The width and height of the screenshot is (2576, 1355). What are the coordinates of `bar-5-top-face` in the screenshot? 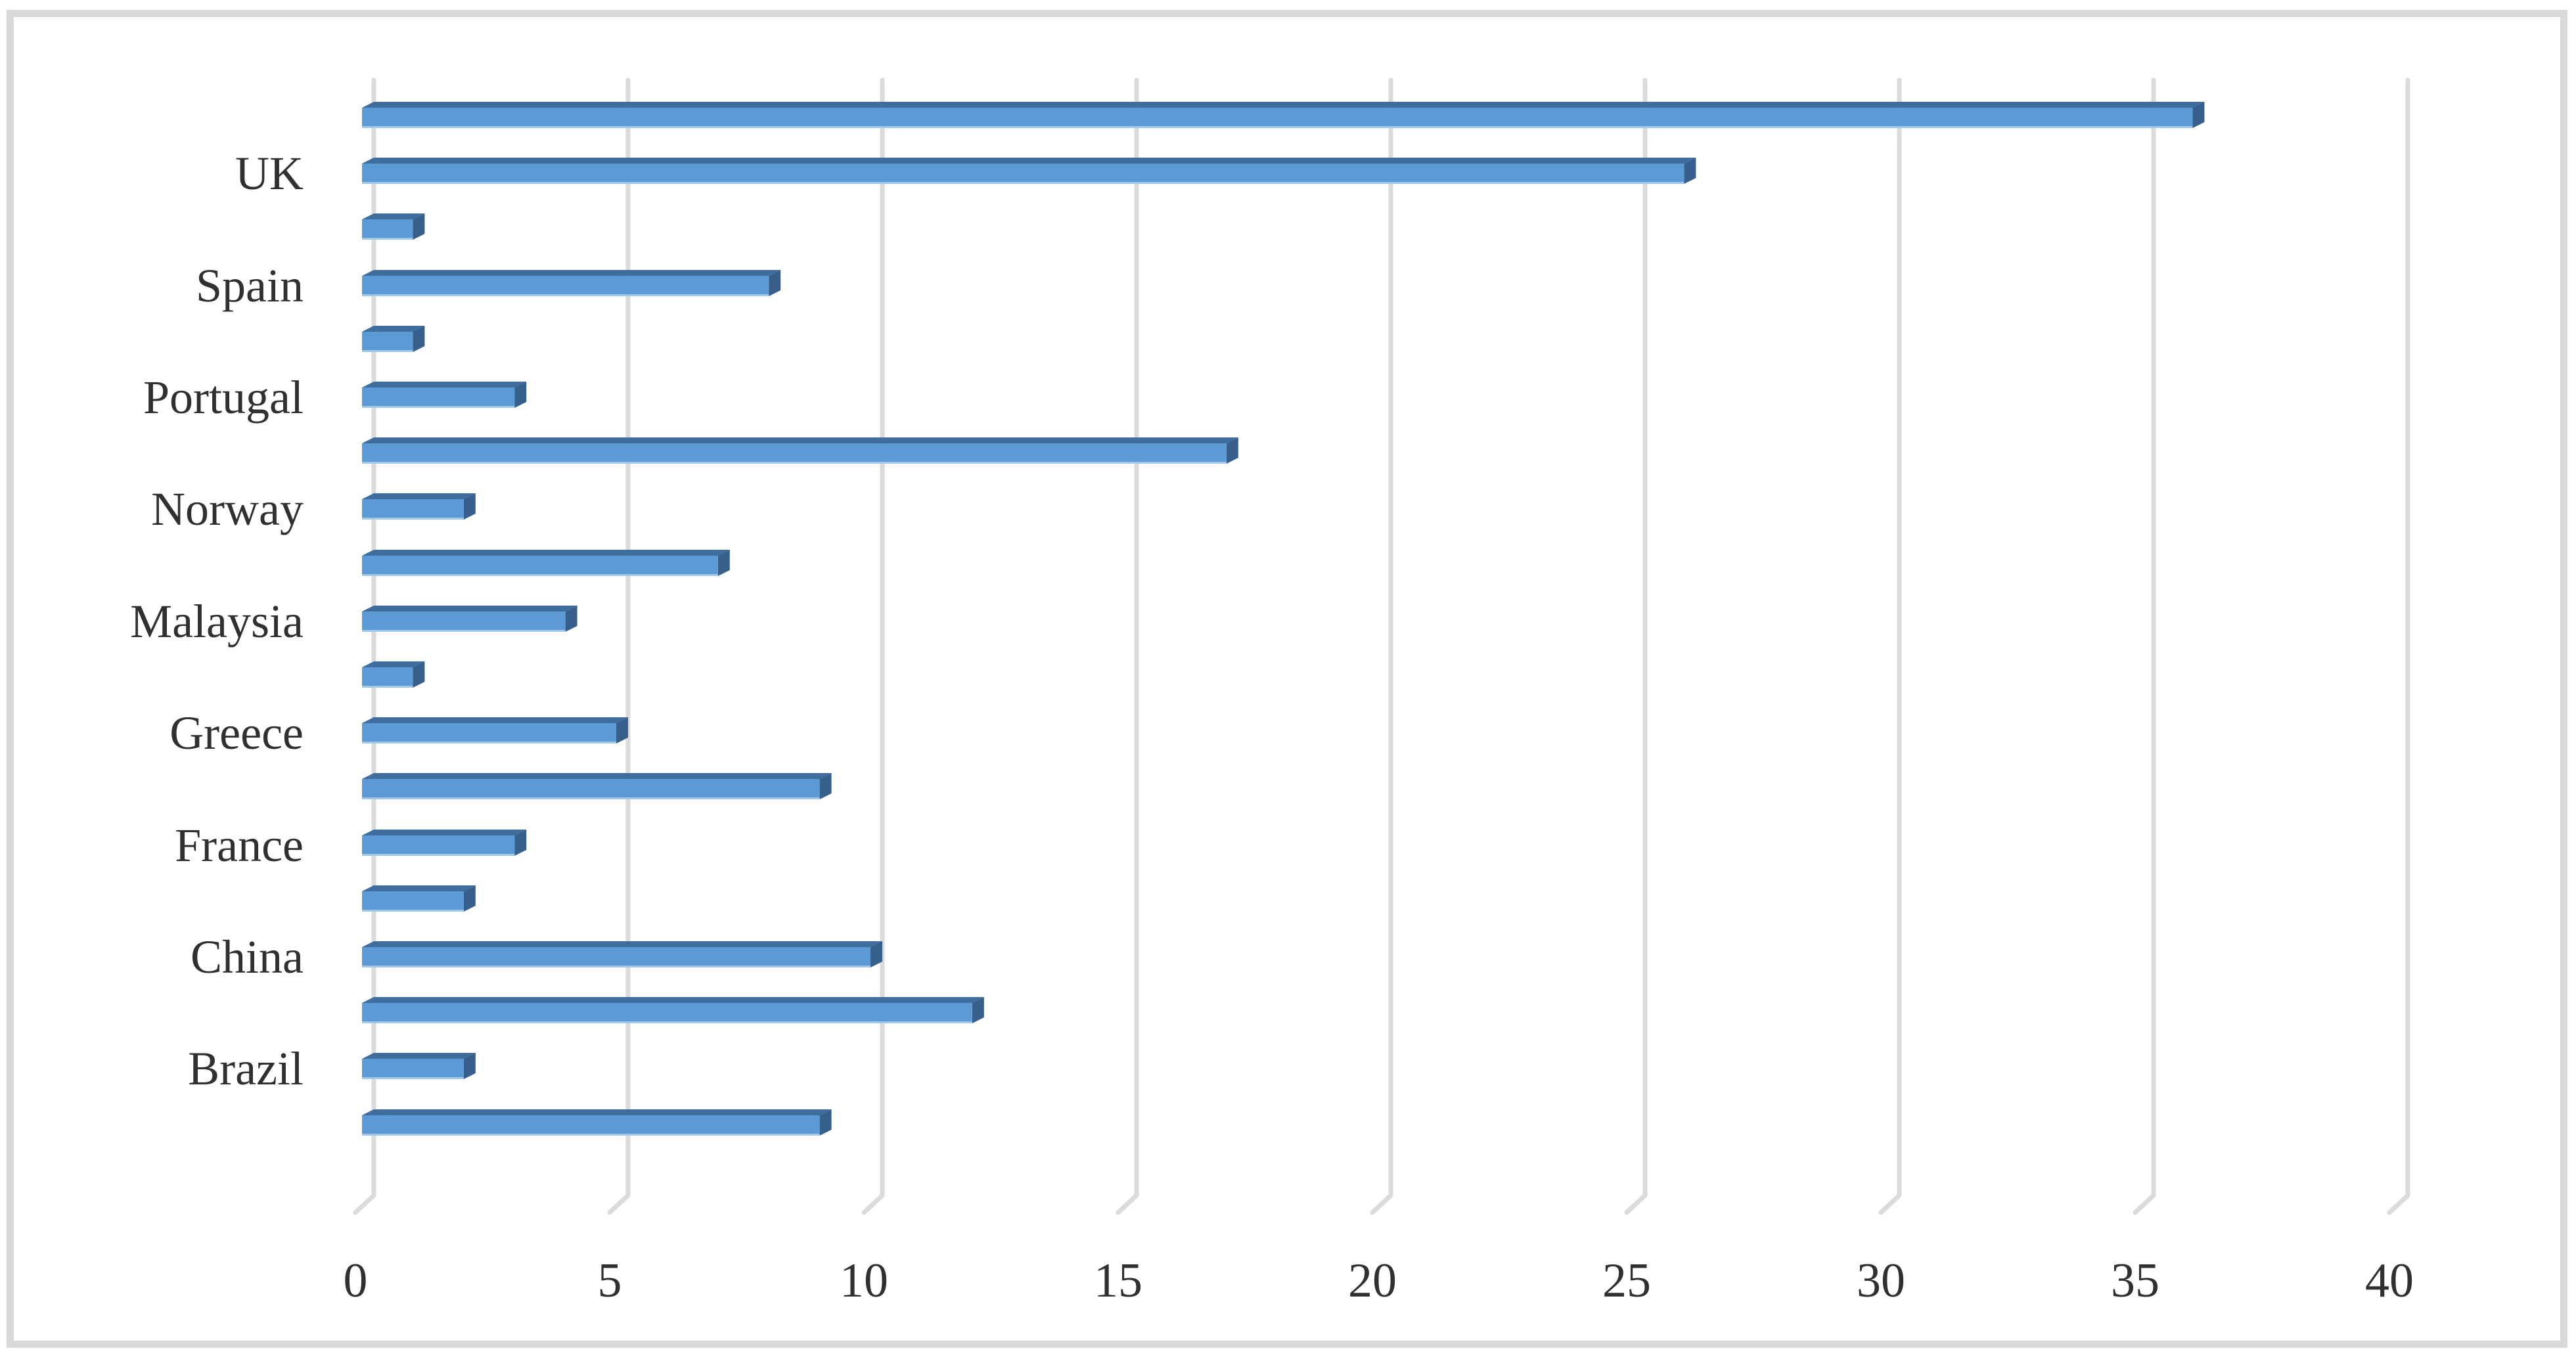 It's located at (393, 329).